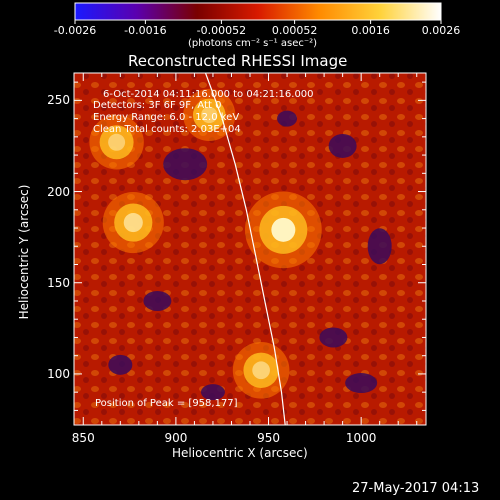 This screenshot has height=500, width=500. Describe the element at coordinates (83, 438) in the screenshot. I see `x-tick-label: 850` at that location.